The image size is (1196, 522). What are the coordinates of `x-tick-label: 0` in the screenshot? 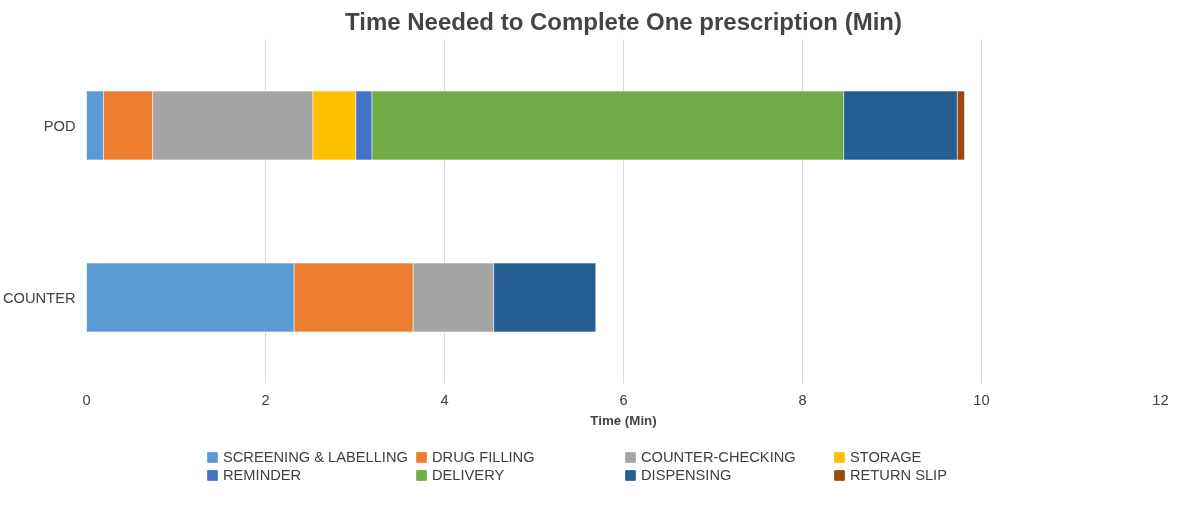 It's located at (86, 399).